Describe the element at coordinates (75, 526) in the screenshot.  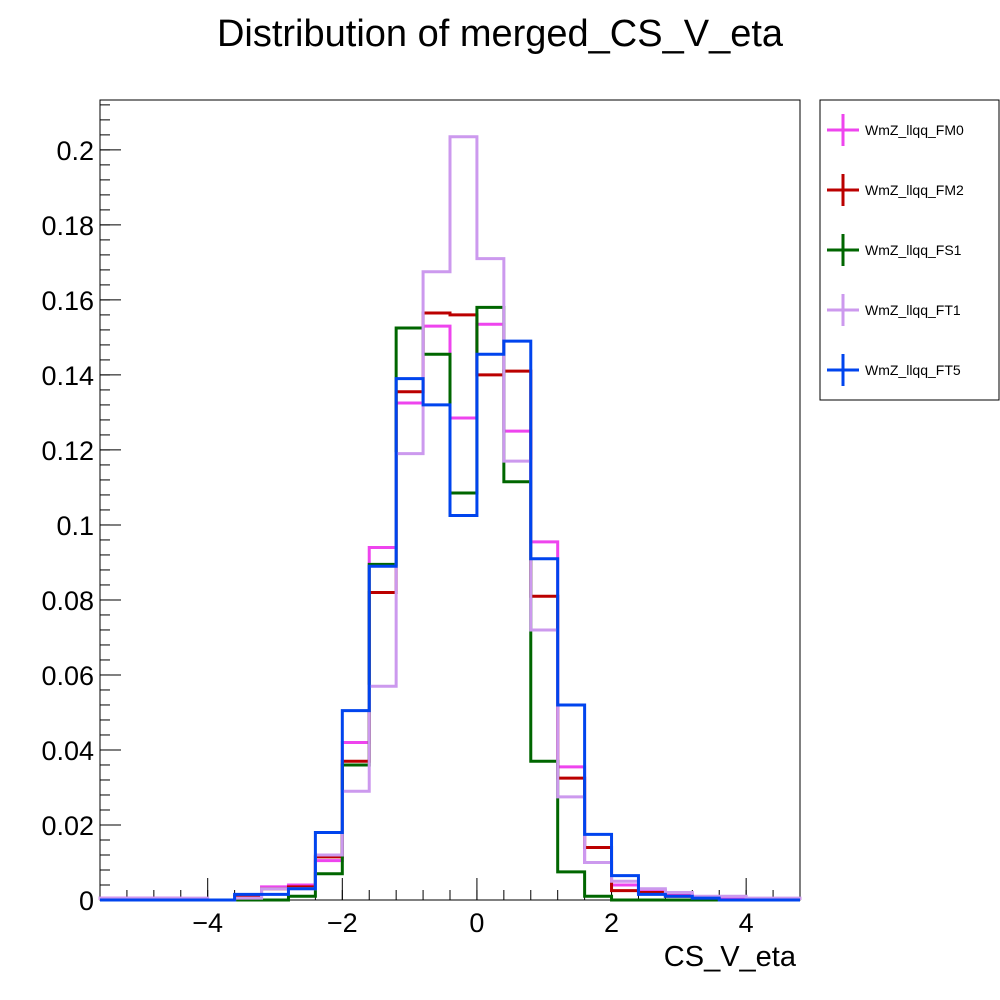
I see `y-tick-label: 0.1` at that location.